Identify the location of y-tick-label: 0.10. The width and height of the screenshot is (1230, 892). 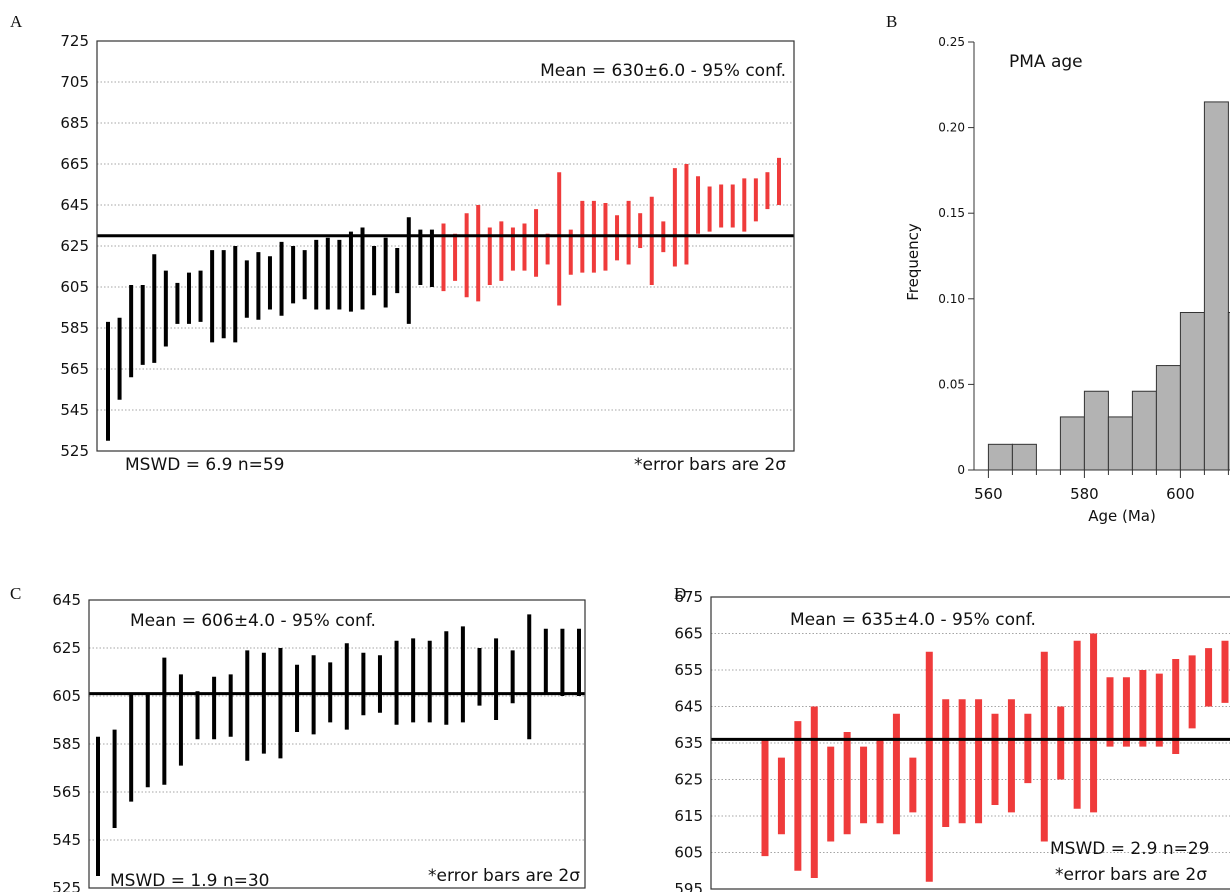
(951, 299).